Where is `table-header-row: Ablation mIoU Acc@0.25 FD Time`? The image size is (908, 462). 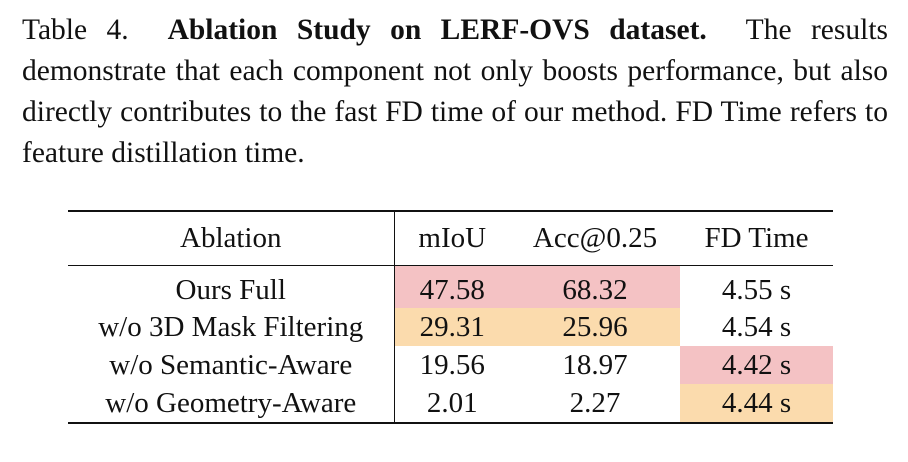 table-header-row: Ablation mIoU Acc@0.25 FD Time is located at coordinates (450, 238).